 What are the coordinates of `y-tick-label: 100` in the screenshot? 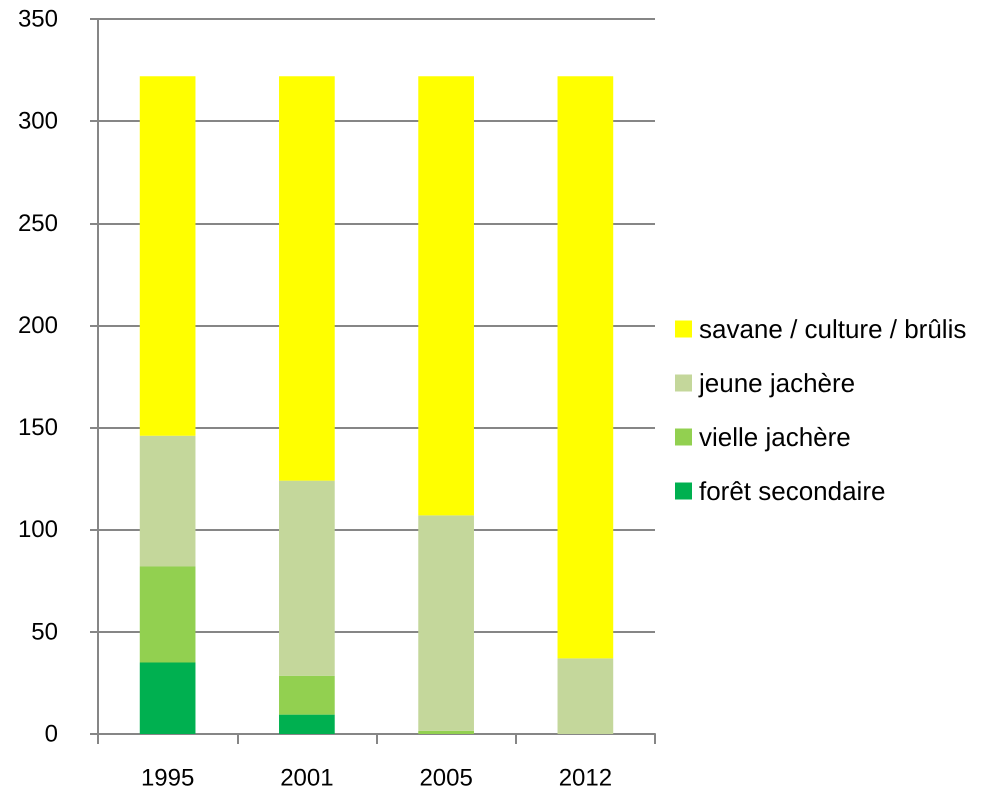 It's located at (38, 530).